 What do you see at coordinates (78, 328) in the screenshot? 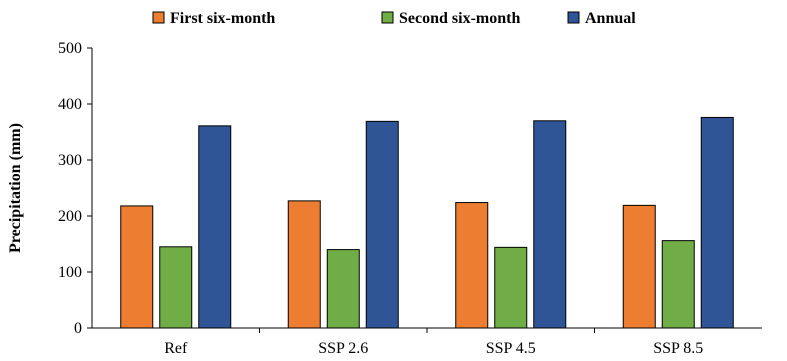
I see `y-tick-label: 0` at bounding box center [78, 328].